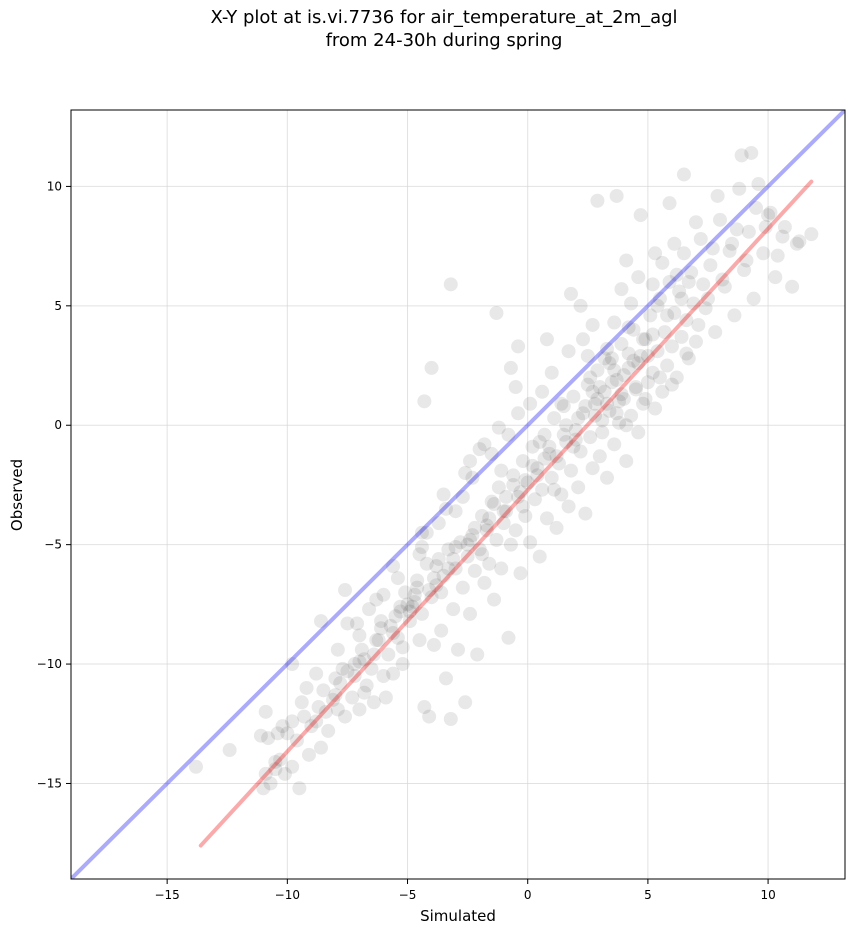  I want to click on y-tick-label: −15, so click(49, 783).